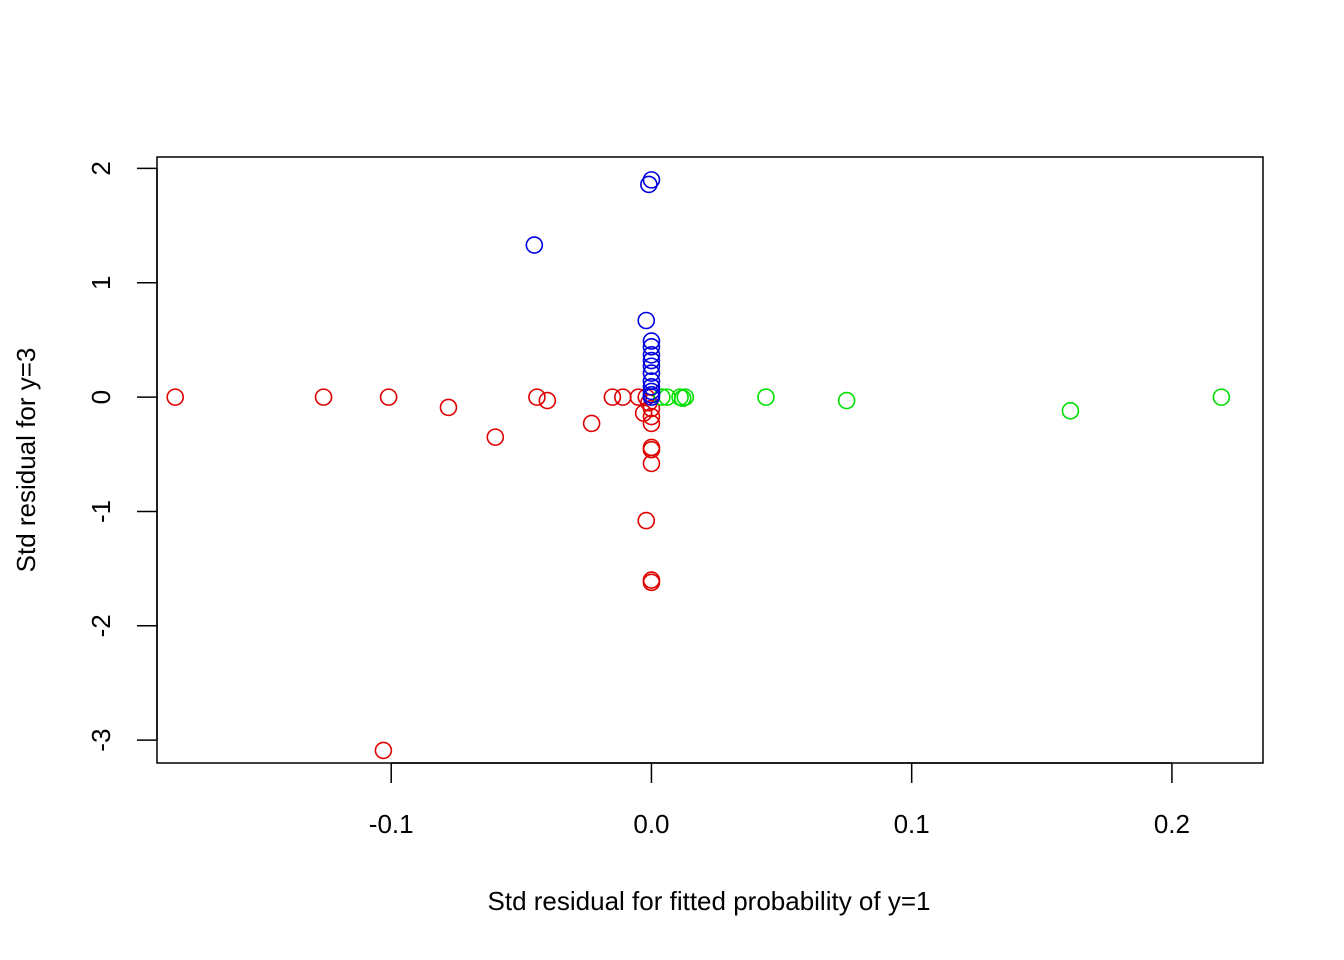  I want to click on y-axis-label: Std residual for y=3, so click(26, 460).